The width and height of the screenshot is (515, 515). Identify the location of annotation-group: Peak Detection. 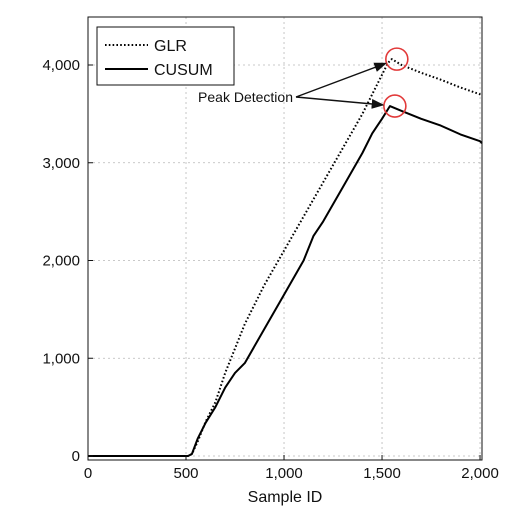
(303, 82).